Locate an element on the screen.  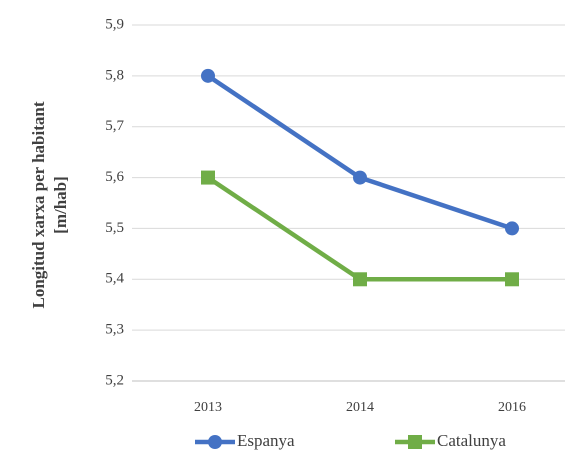
y-tick-label: 5,4 is located at coordinates (114, 279).